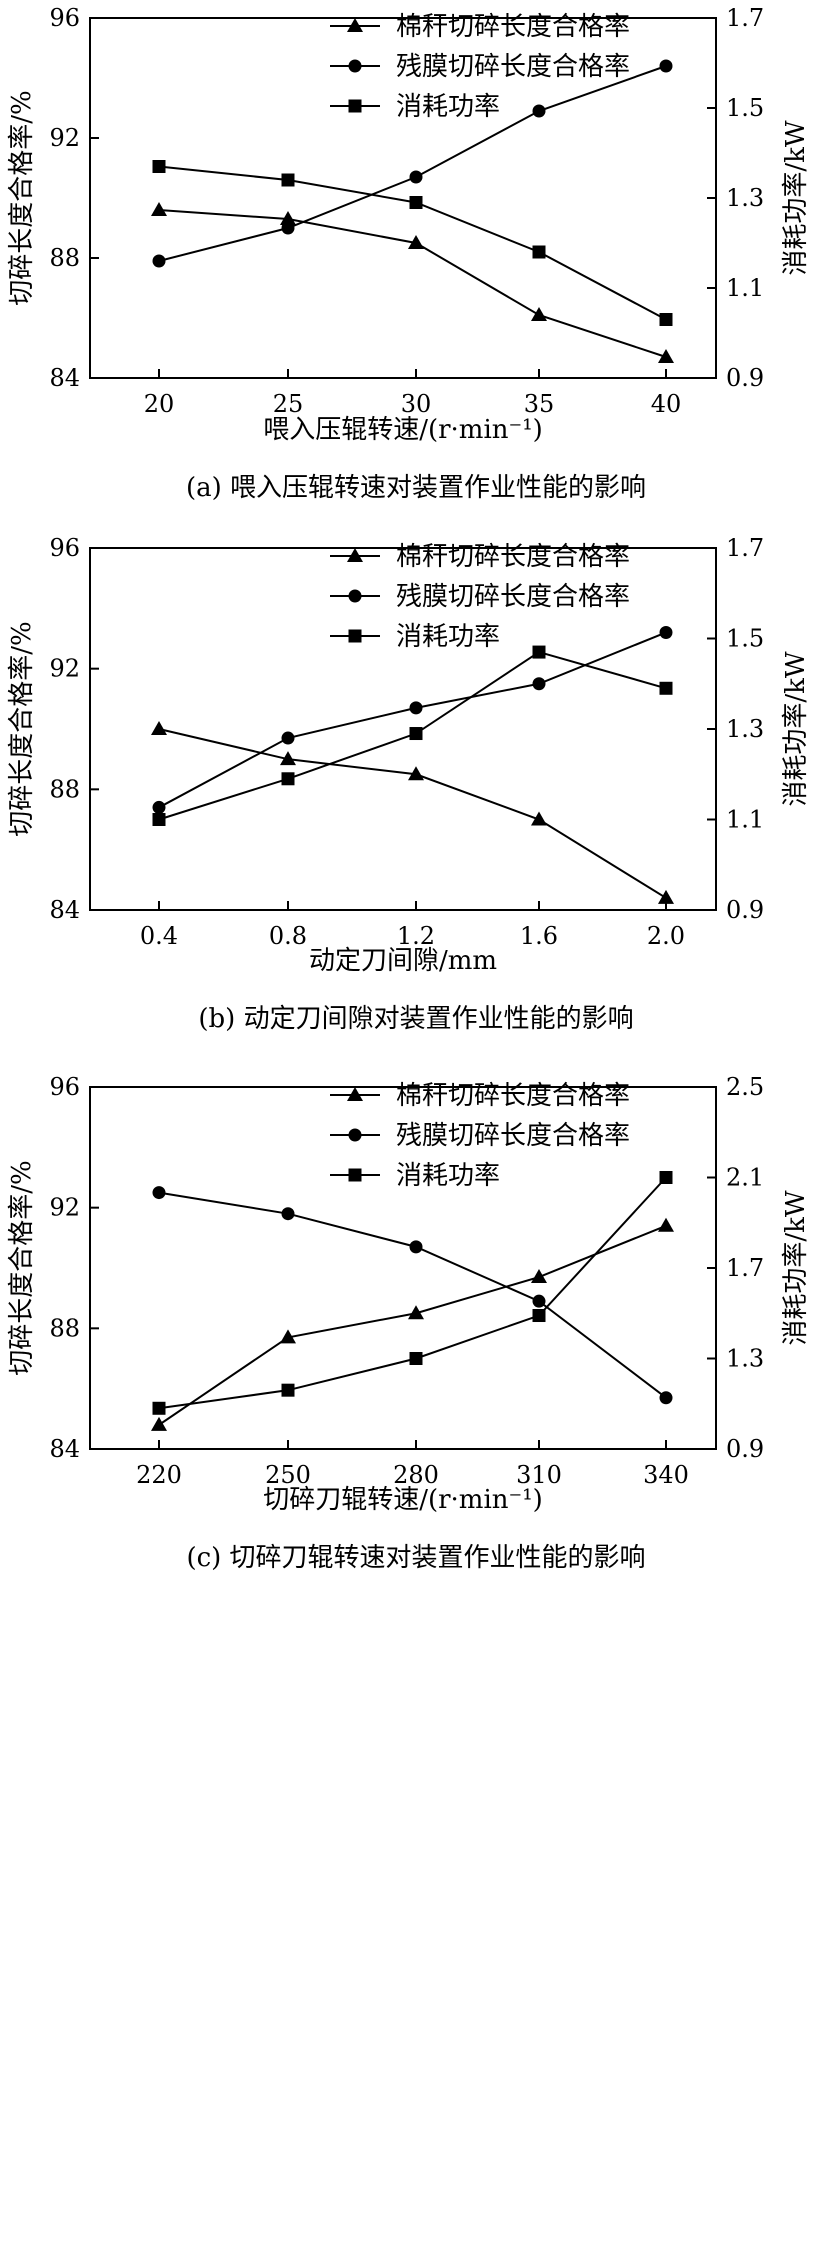  Describe the element at coordinates (796, 198) in the screenshot. I see `y2-axis-label: 消耗功率/kW` at that location.